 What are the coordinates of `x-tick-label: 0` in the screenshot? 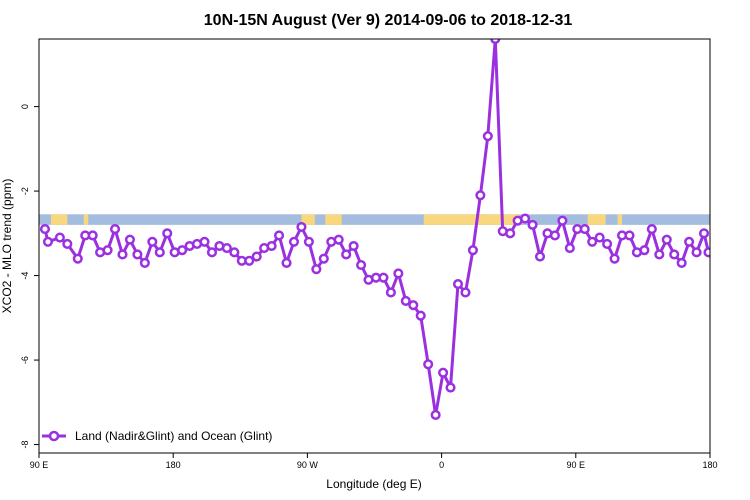 It's located at (441, 465).